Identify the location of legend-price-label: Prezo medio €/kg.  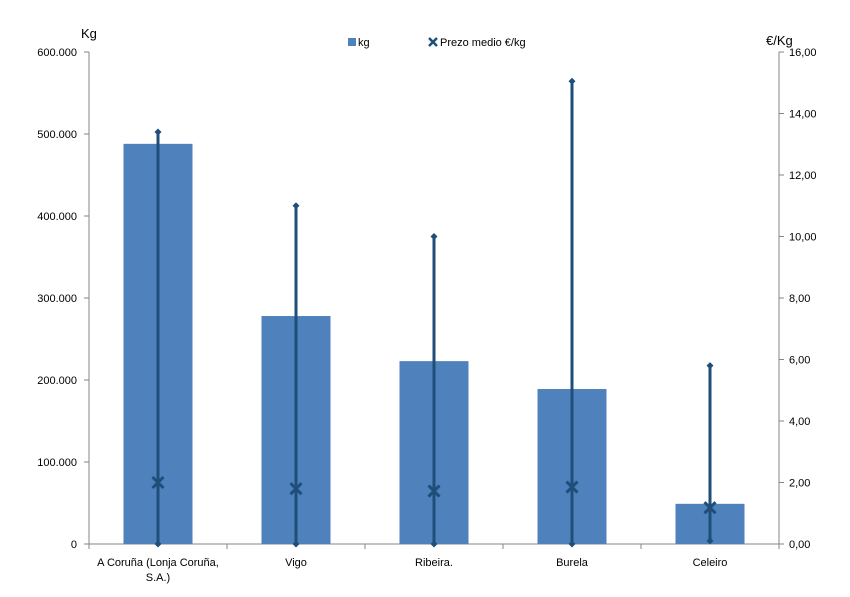
(483, 43).